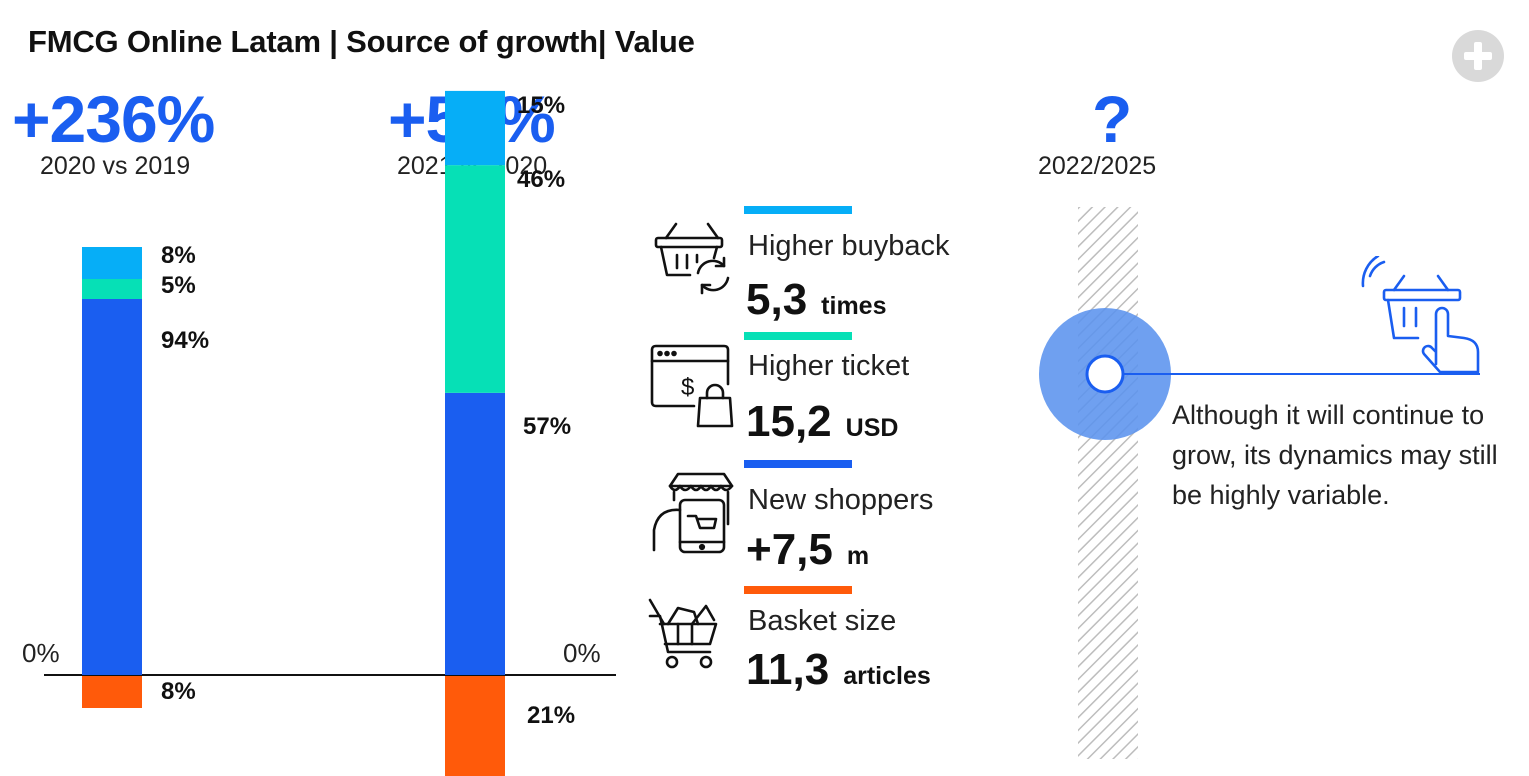 This screenshot has height=776, width=1529. I want to click on web-payment-bag-icon: $, so click(692, 386).